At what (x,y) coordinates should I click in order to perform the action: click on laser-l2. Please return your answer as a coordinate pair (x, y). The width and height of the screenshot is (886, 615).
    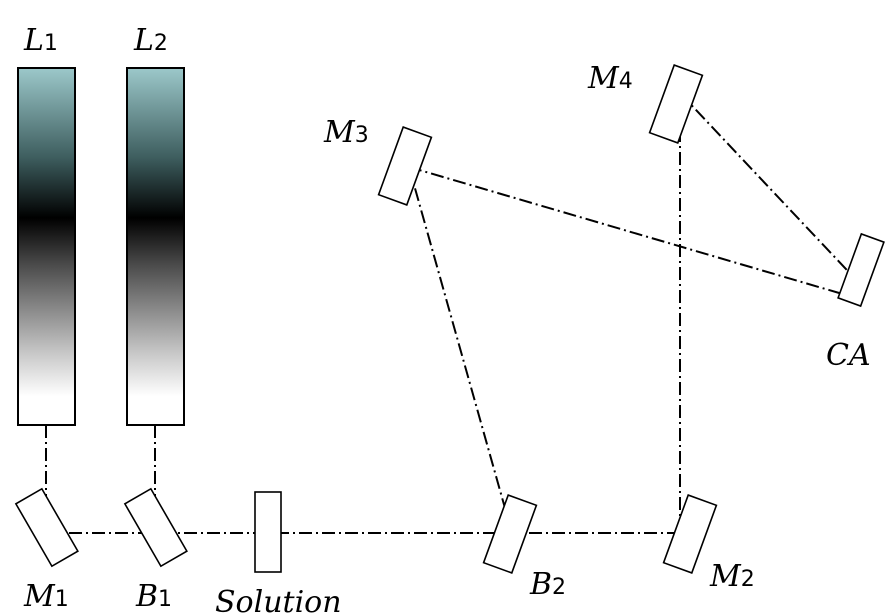
    Looking at the image, I should click on (155, 246).